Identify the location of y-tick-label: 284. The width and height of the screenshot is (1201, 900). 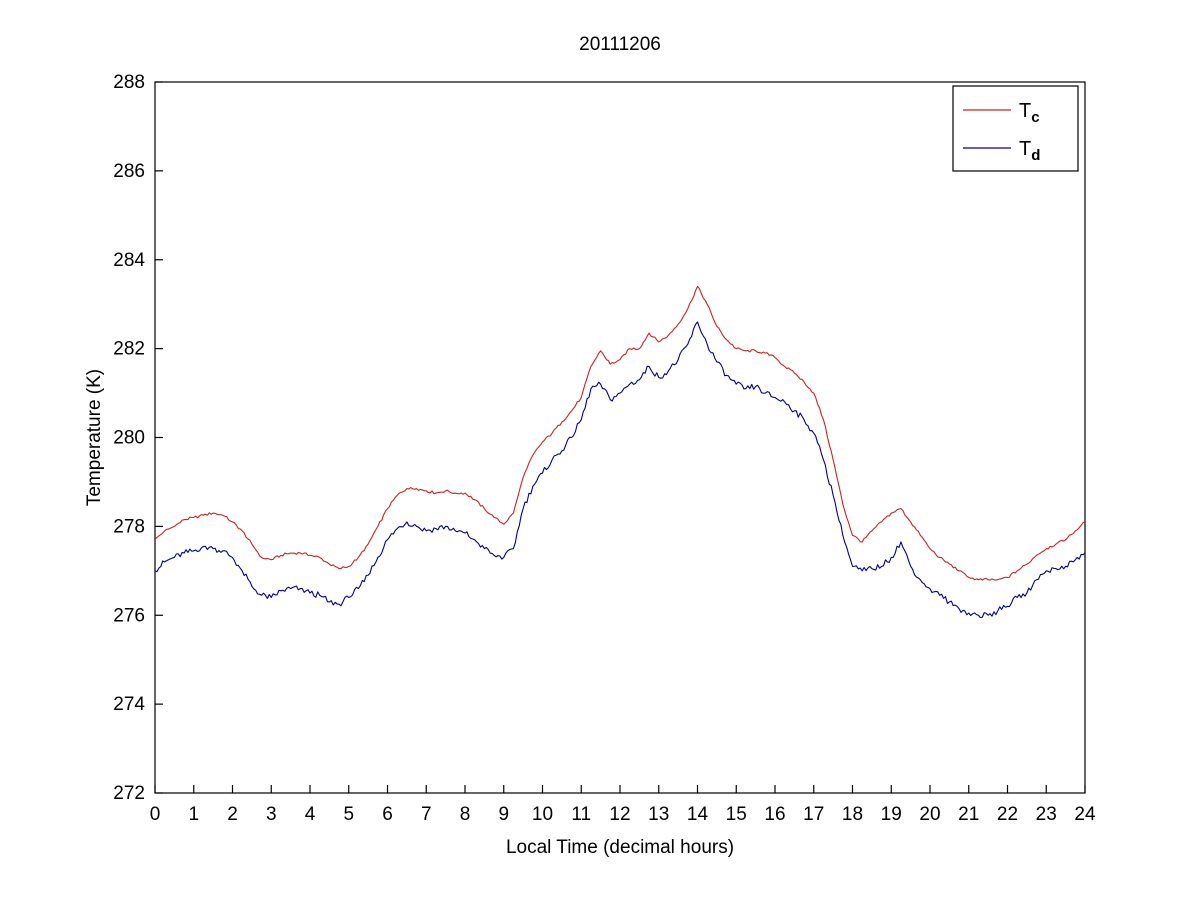
(129, 260).